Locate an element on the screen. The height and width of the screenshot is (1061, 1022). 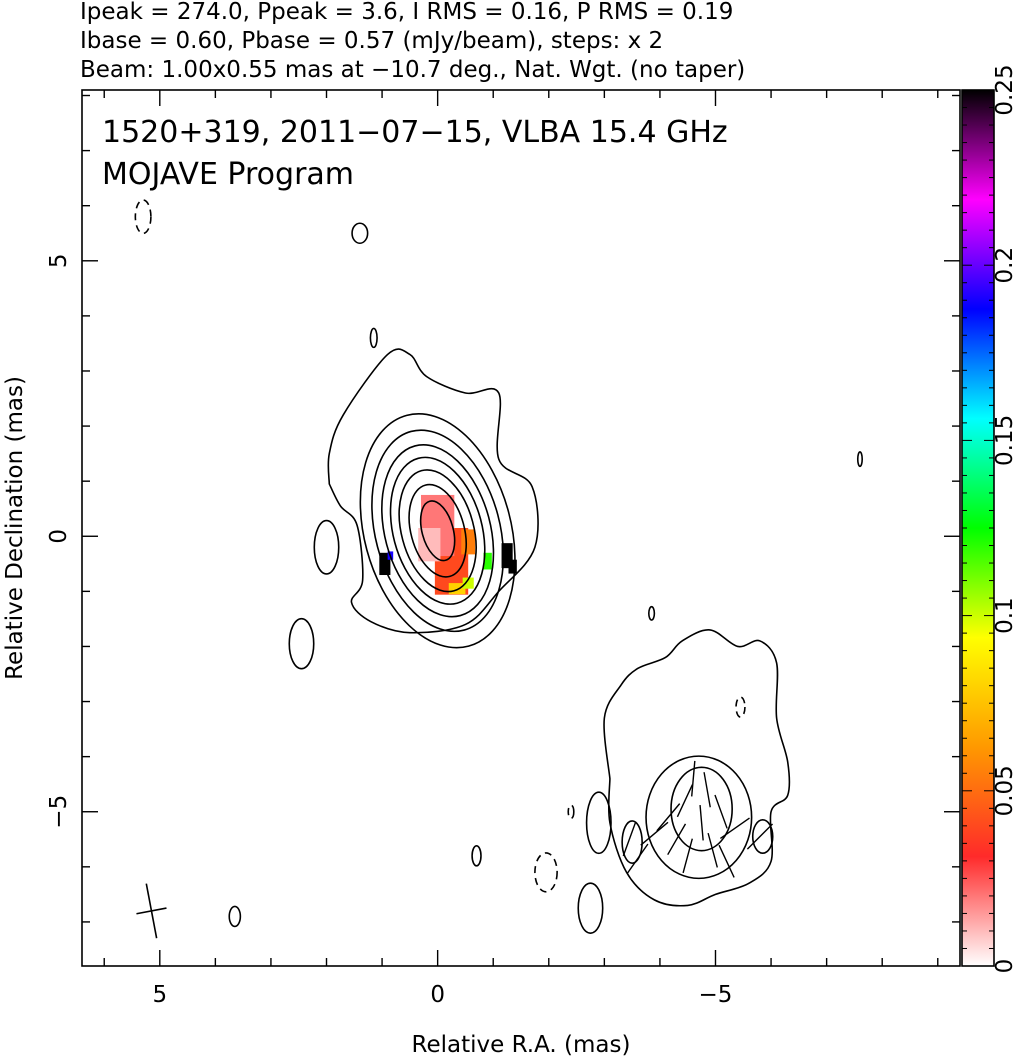
colorbar-tick-label: 0.15 is located at coordinates (1005, 440).